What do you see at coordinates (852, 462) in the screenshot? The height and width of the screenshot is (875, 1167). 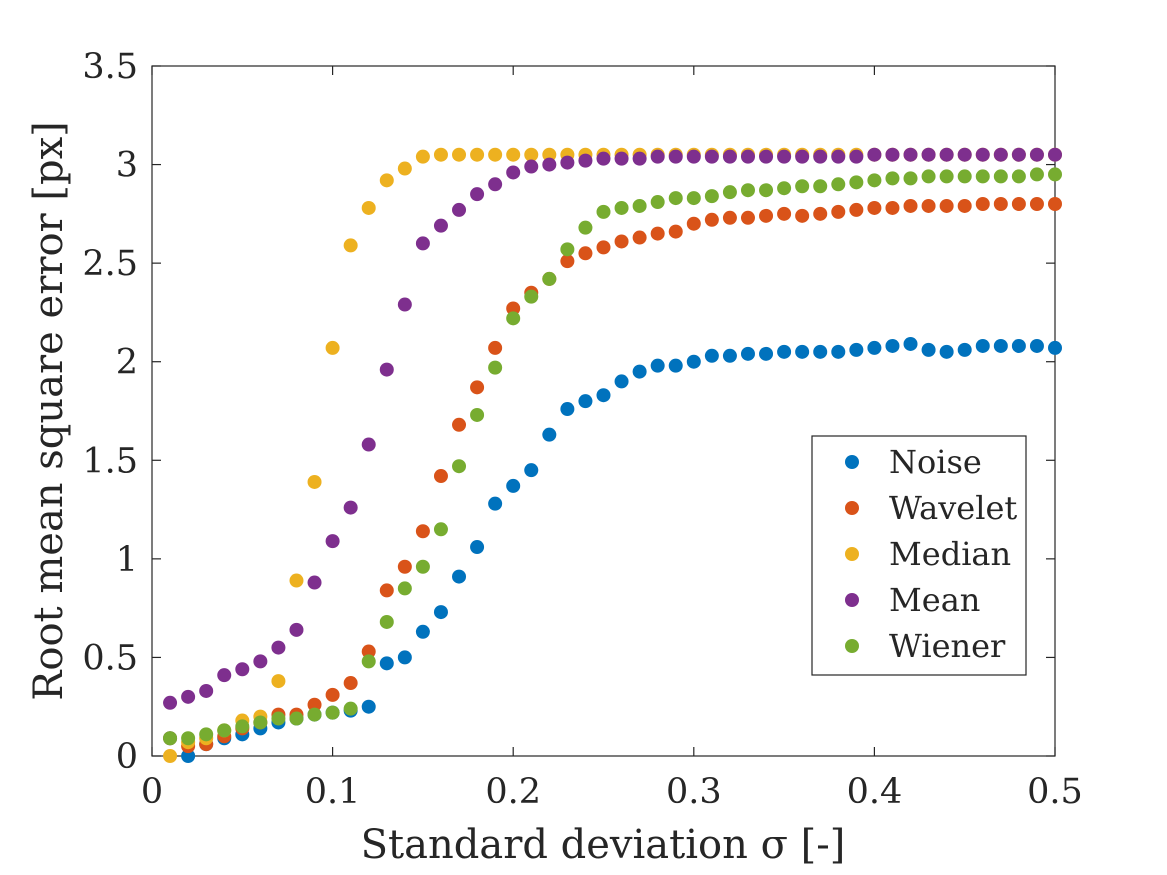 I see `legend-marker-noise` at bounding box center [852, 462].